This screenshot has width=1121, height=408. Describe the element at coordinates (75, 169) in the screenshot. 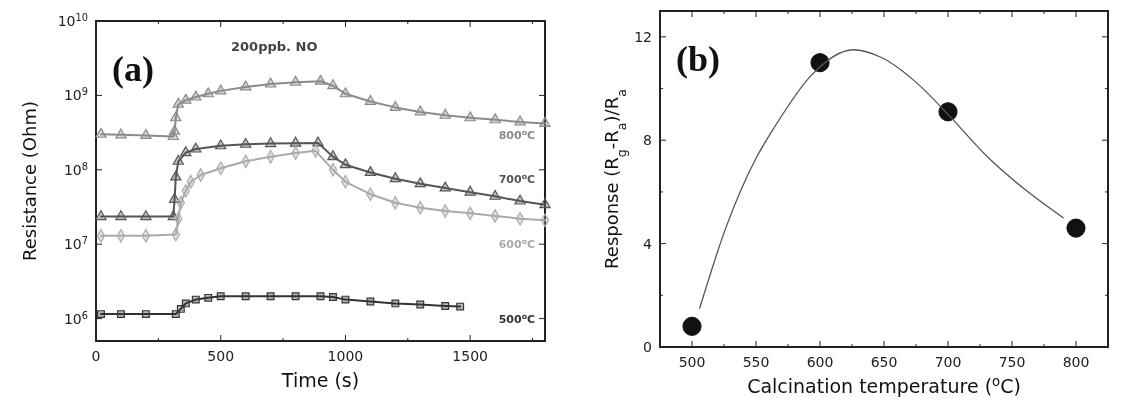

I see `y-tick-label: 10$^{8}$` at that location.